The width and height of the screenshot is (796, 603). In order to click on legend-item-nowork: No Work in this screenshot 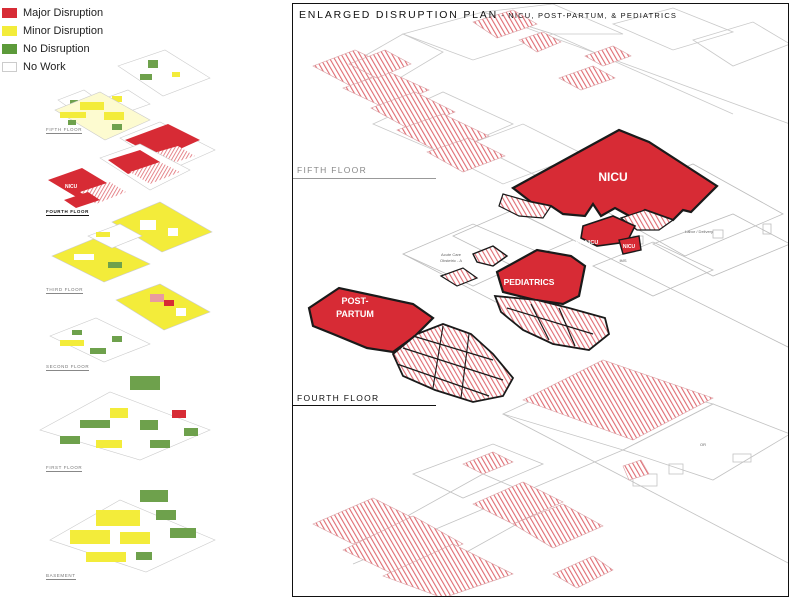, I will do `click(52, 67)`.